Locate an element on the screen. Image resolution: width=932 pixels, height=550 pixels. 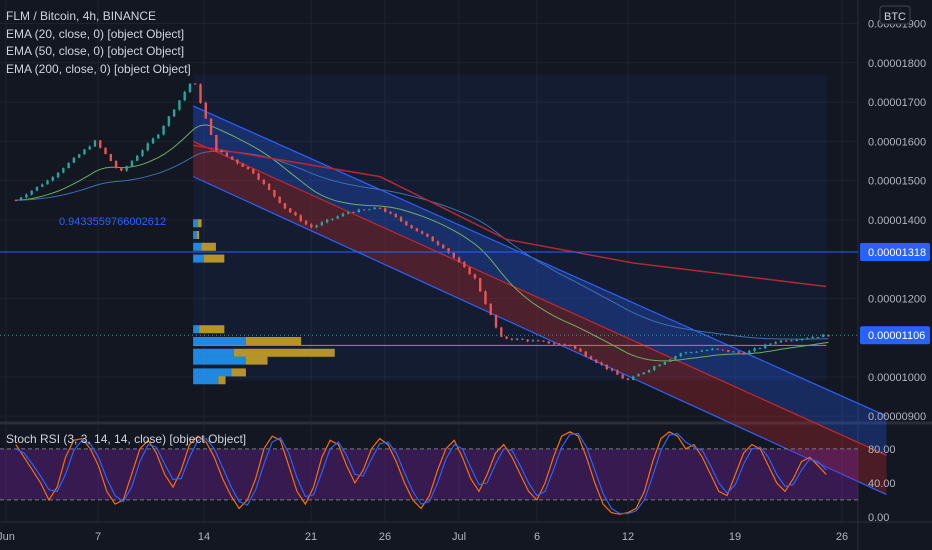
rsi-tick-label: 0.00 is located at coordinates (878, 518).